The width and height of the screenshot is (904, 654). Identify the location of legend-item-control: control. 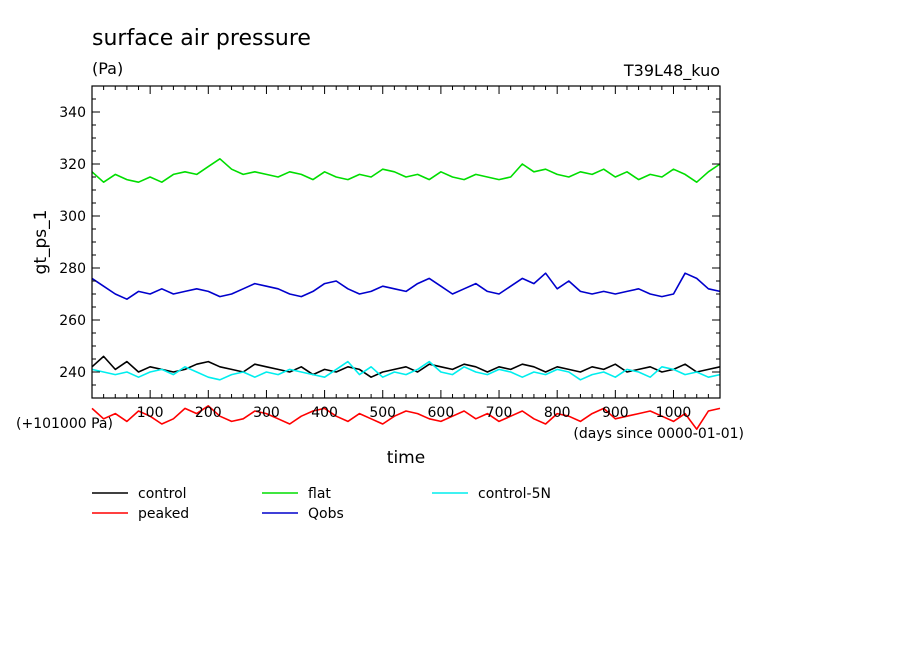
(139, 494).